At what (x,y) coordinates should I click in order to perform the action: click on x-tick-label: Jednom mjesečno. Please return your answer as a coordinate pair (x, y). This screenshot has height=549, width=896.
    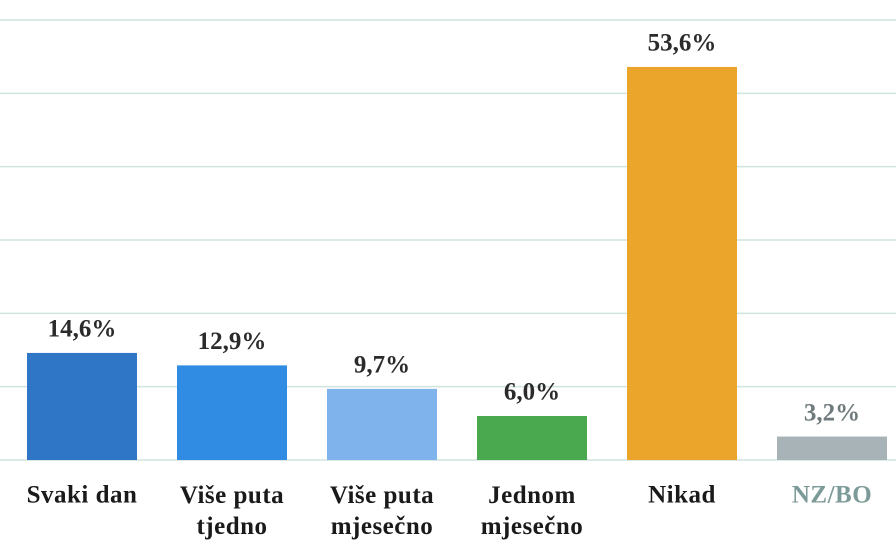
    Looking at the image, I should click on (532, 511).